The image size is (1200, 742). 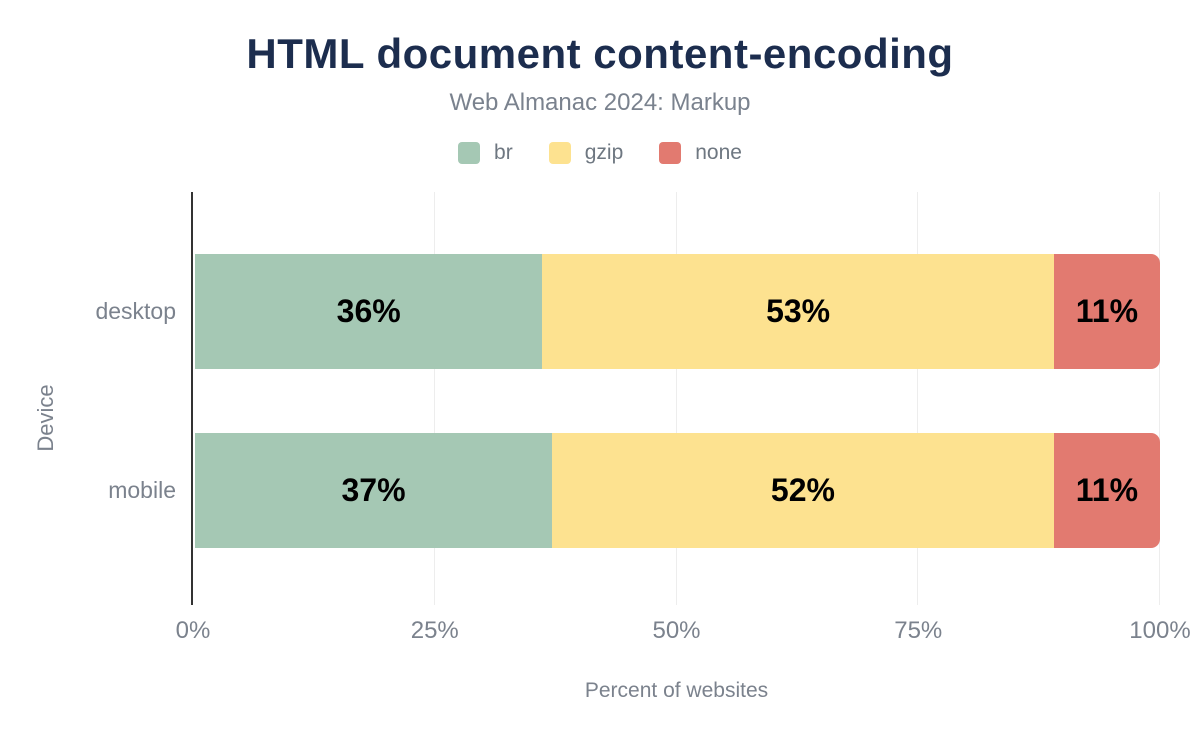 What do you see at coordinates (600, 53) in the screenshot?
I see `chart-title: HTML document content-encoding` at bounding box center [600, 53].